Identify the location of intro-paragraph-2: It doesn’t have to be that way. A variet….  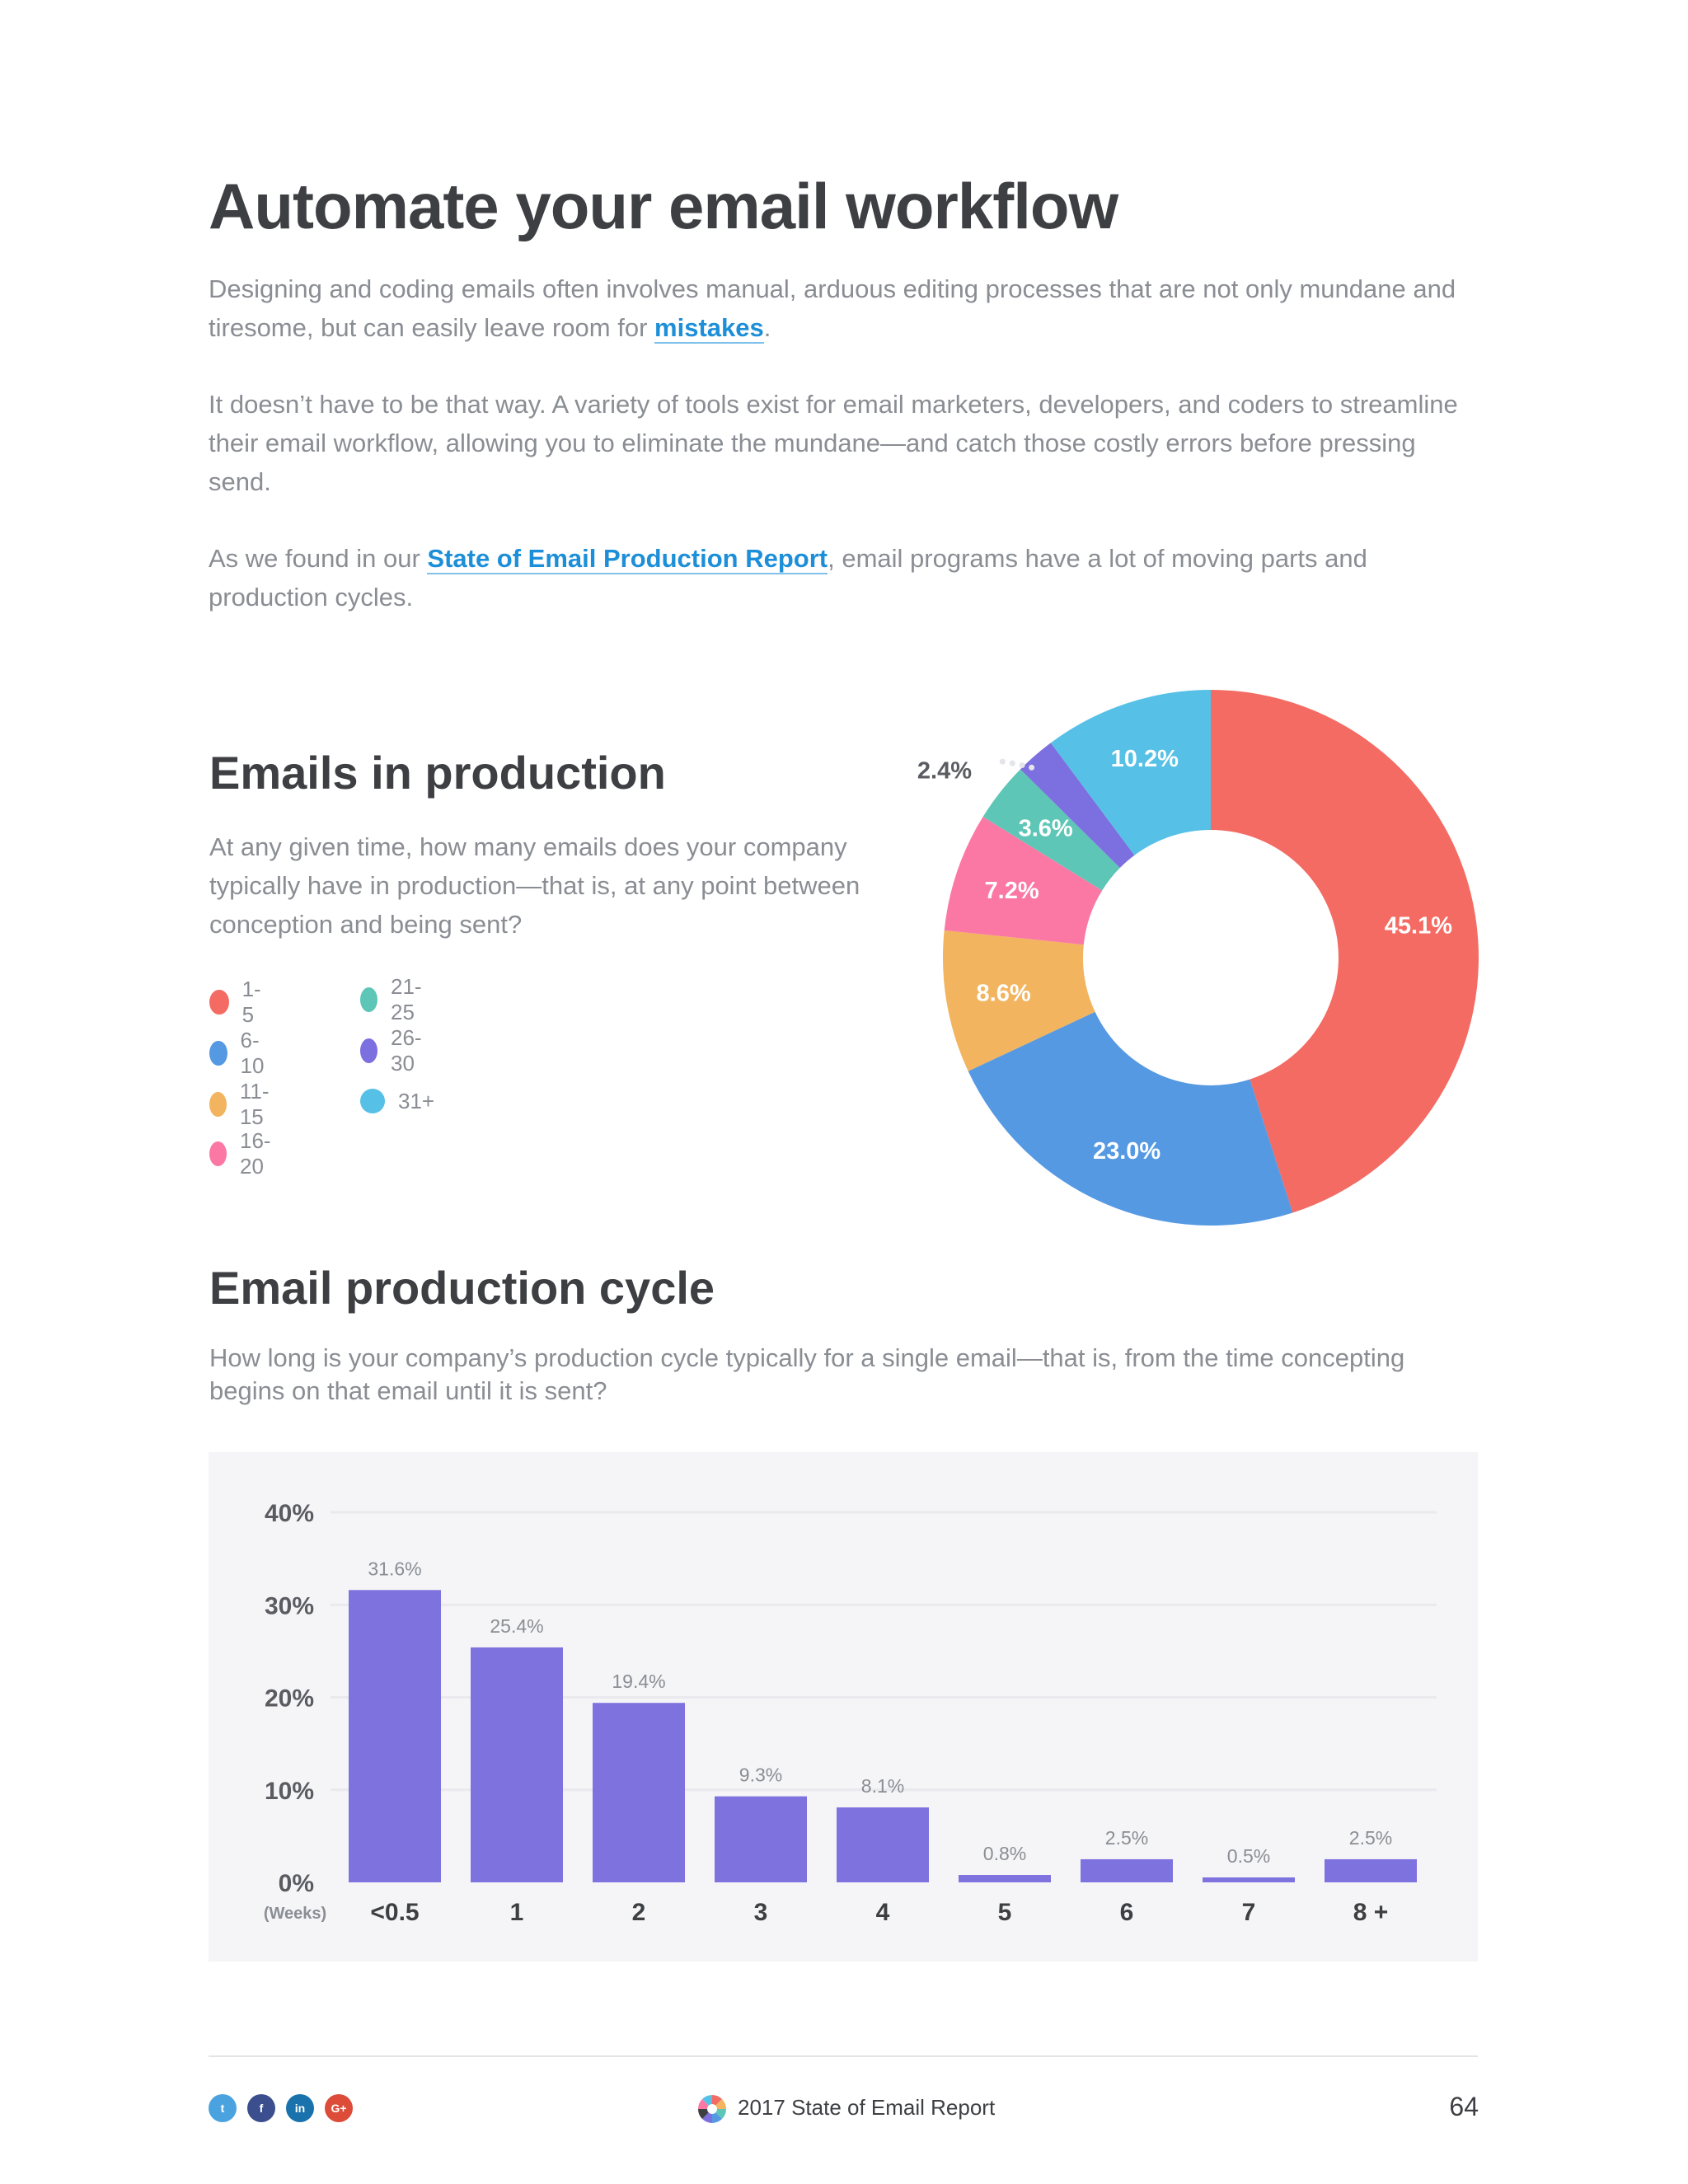
(833, 443).